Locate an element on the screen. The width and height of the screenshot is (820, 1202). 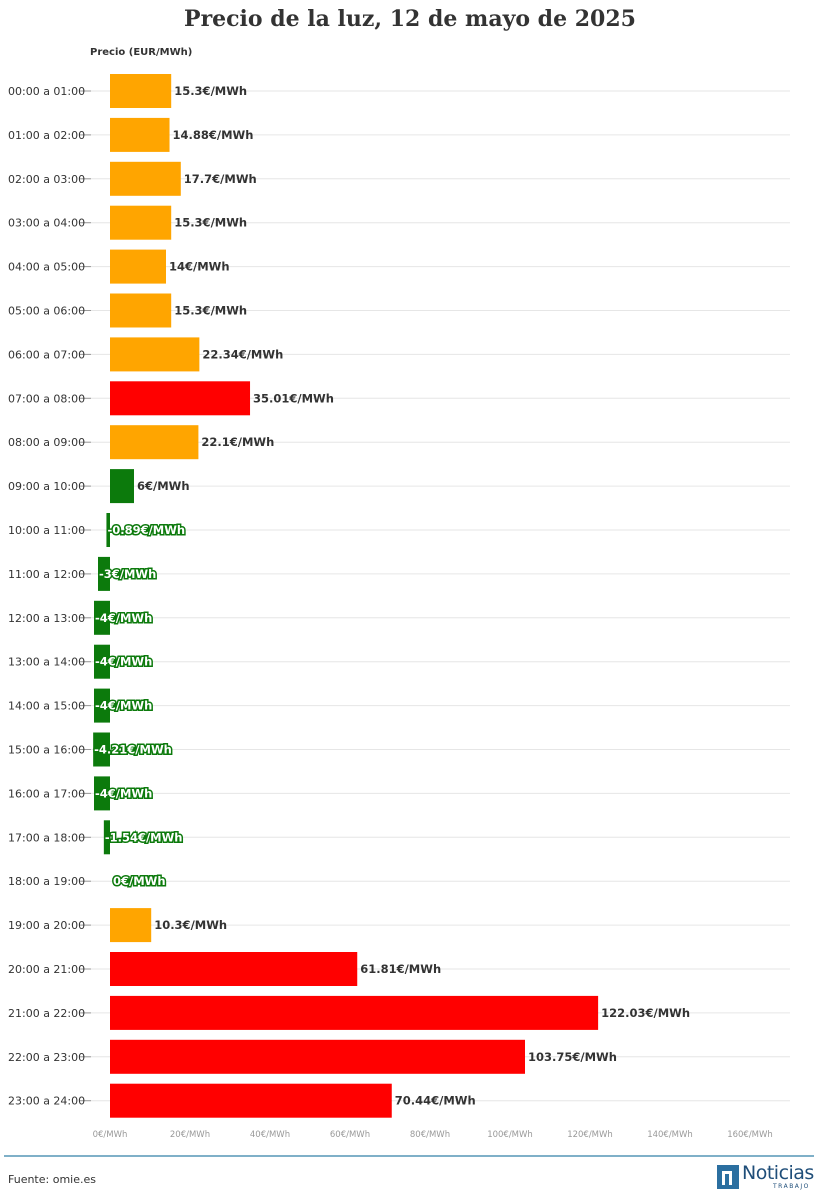
data-label: 70.44€/MWh is located at coordinates (435, 1101).